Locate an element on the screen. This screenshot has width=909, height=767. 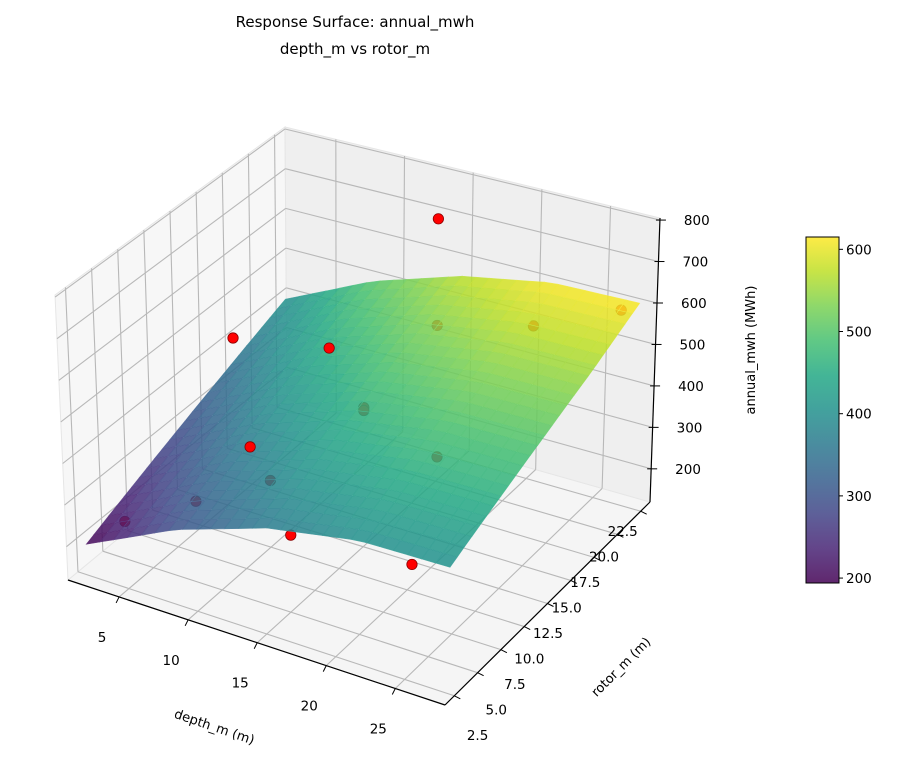
z-axis-line is located at coordinates (655, 360).